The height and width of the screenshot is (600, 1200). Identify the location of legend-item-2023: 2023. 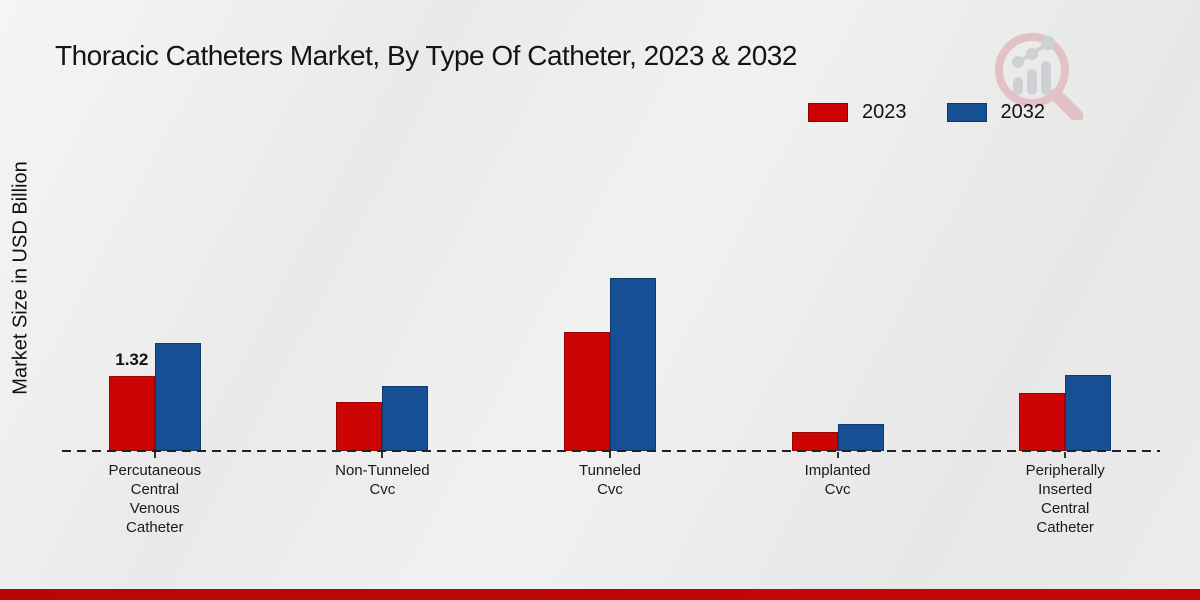
(857, 112).